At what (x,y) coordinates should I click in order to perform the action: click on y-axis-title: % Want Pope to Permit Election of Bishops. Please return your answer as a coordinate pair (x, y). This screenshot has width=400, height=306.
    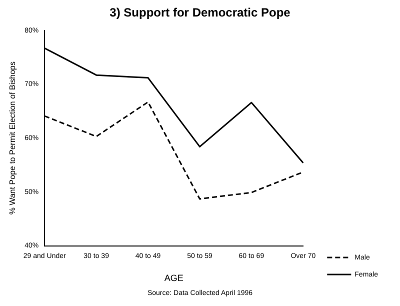
    Looking at the image, I should click on (13, 138).